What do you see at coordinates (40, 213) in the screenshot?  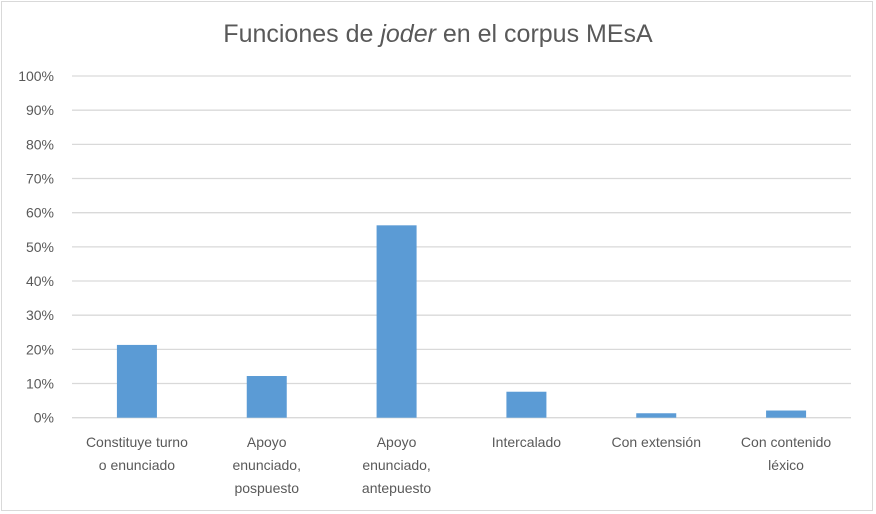 I see `y-tick-label: 60%` at bounding box center [40, 213].